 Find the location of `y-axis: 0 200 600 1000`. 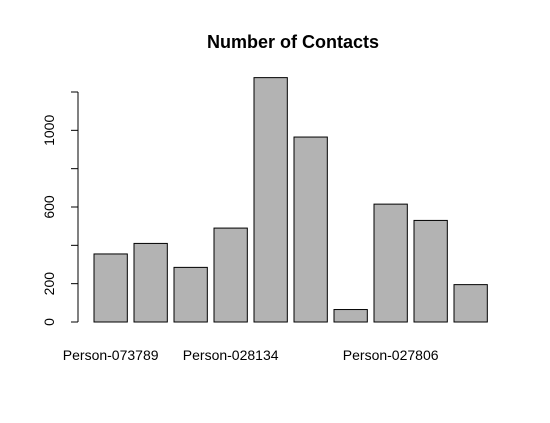

y-axis: 0 200 600 1000 is located at coordinates (60, 208).